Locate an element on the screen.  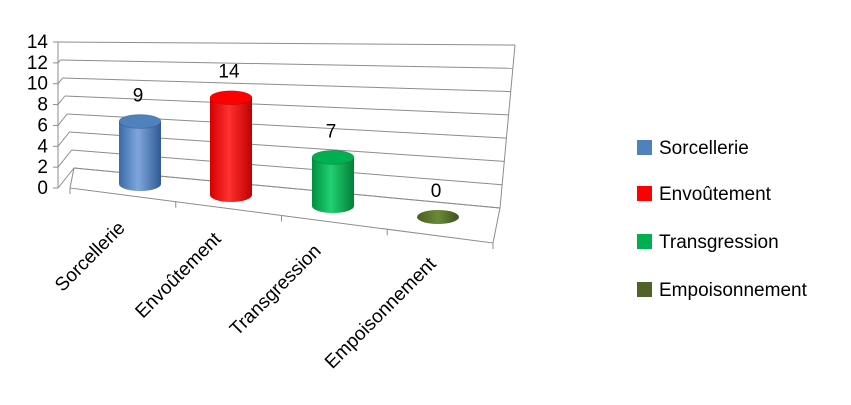
data-label: 9 is located at coordinates (138, 95).